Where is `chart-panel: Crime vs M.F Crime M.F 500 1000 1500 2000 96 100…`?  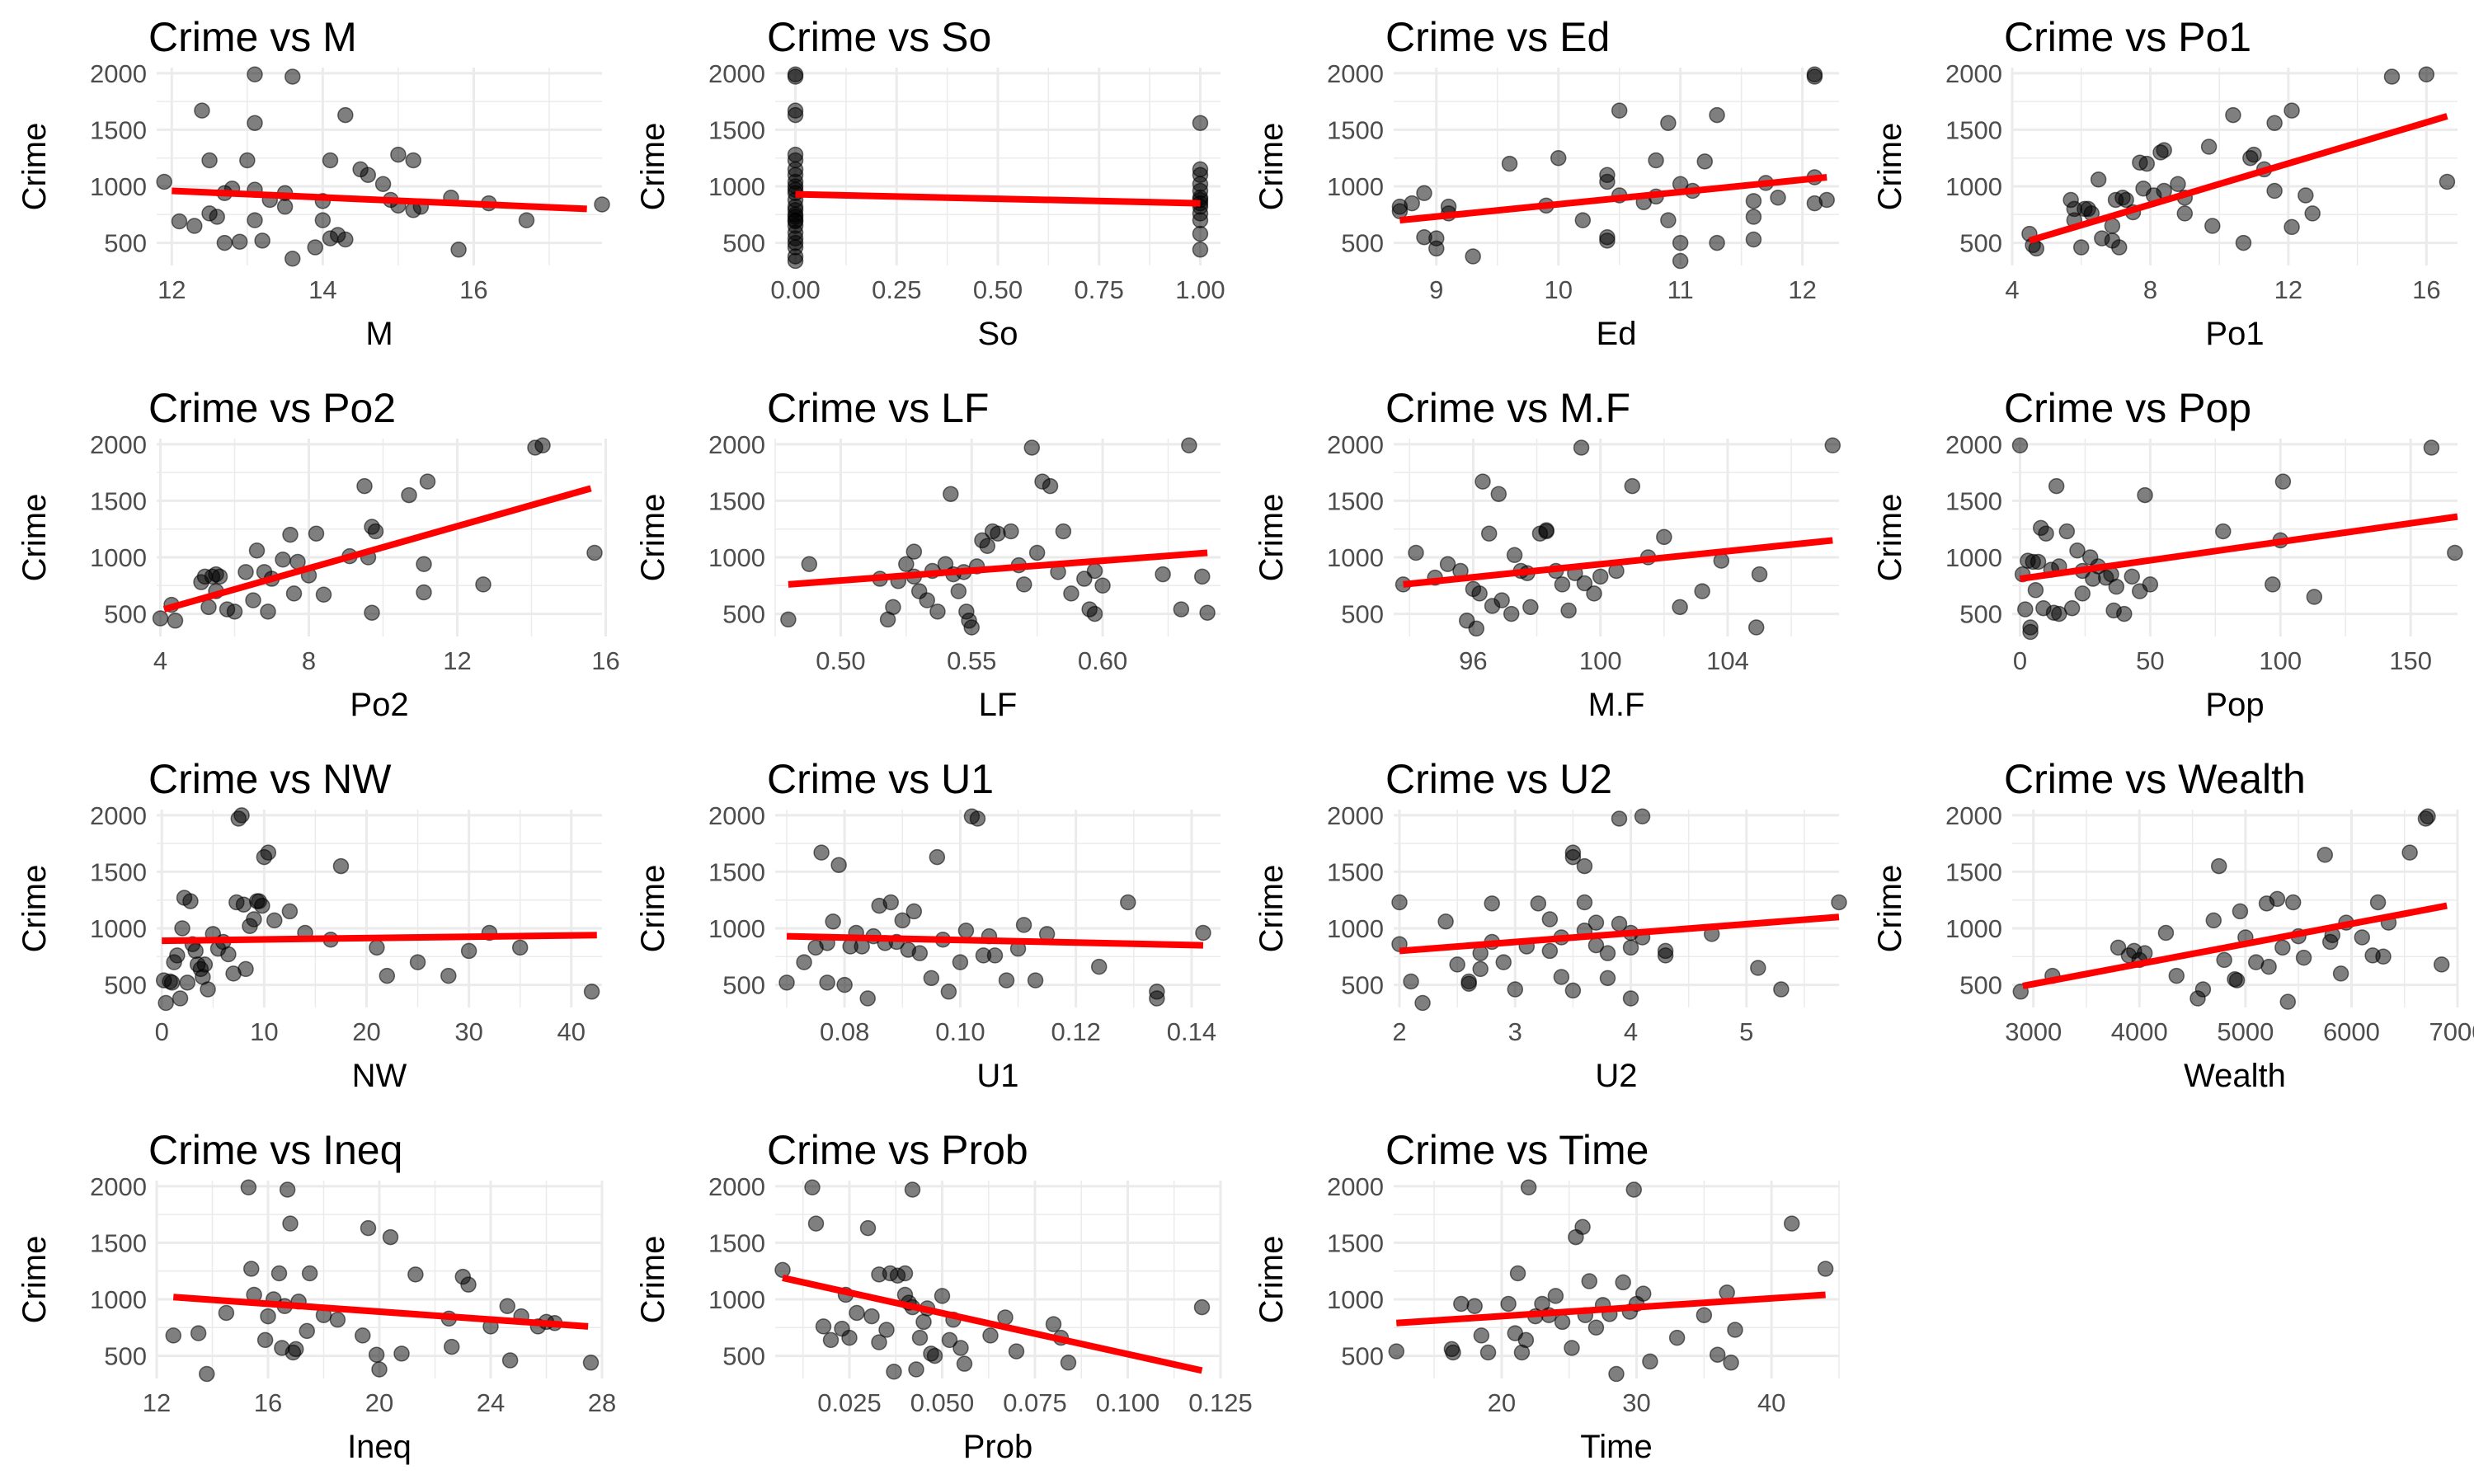
chart-panel: Crime vs M.F Crime M.F 500 1000 1500 2000 96 100… is located at coordinates (1547, 554).